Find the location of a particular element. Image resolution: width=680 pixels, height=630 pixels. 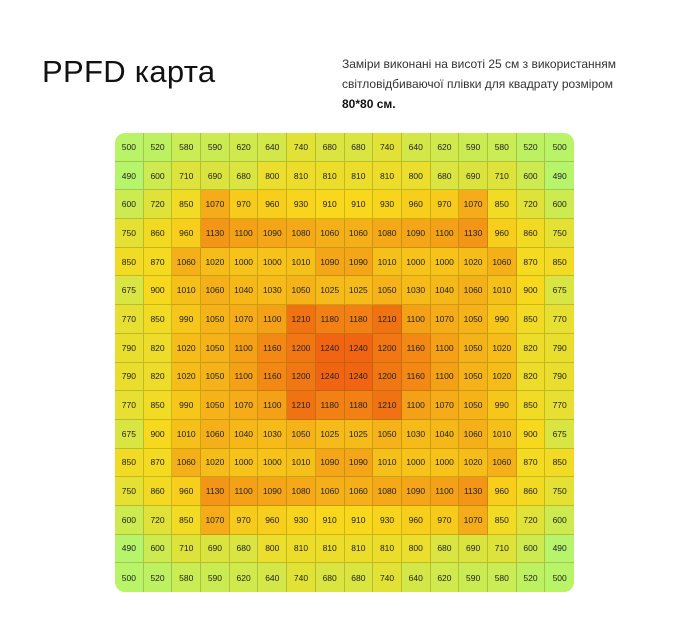

heatmap-cell: 580 is located at coordinates (187, 147).